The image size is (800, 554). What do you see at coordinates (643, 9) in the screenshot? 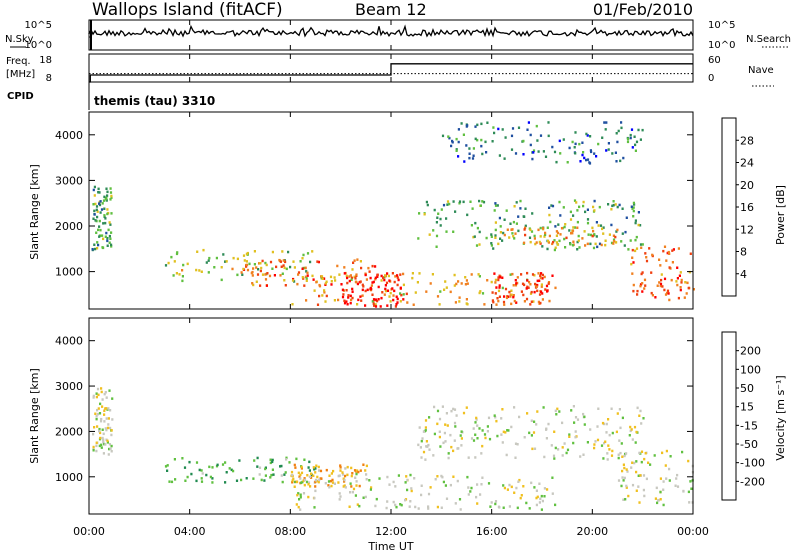
I see `date-label: 01/Feb/2010` at bounding box center [643, 9].